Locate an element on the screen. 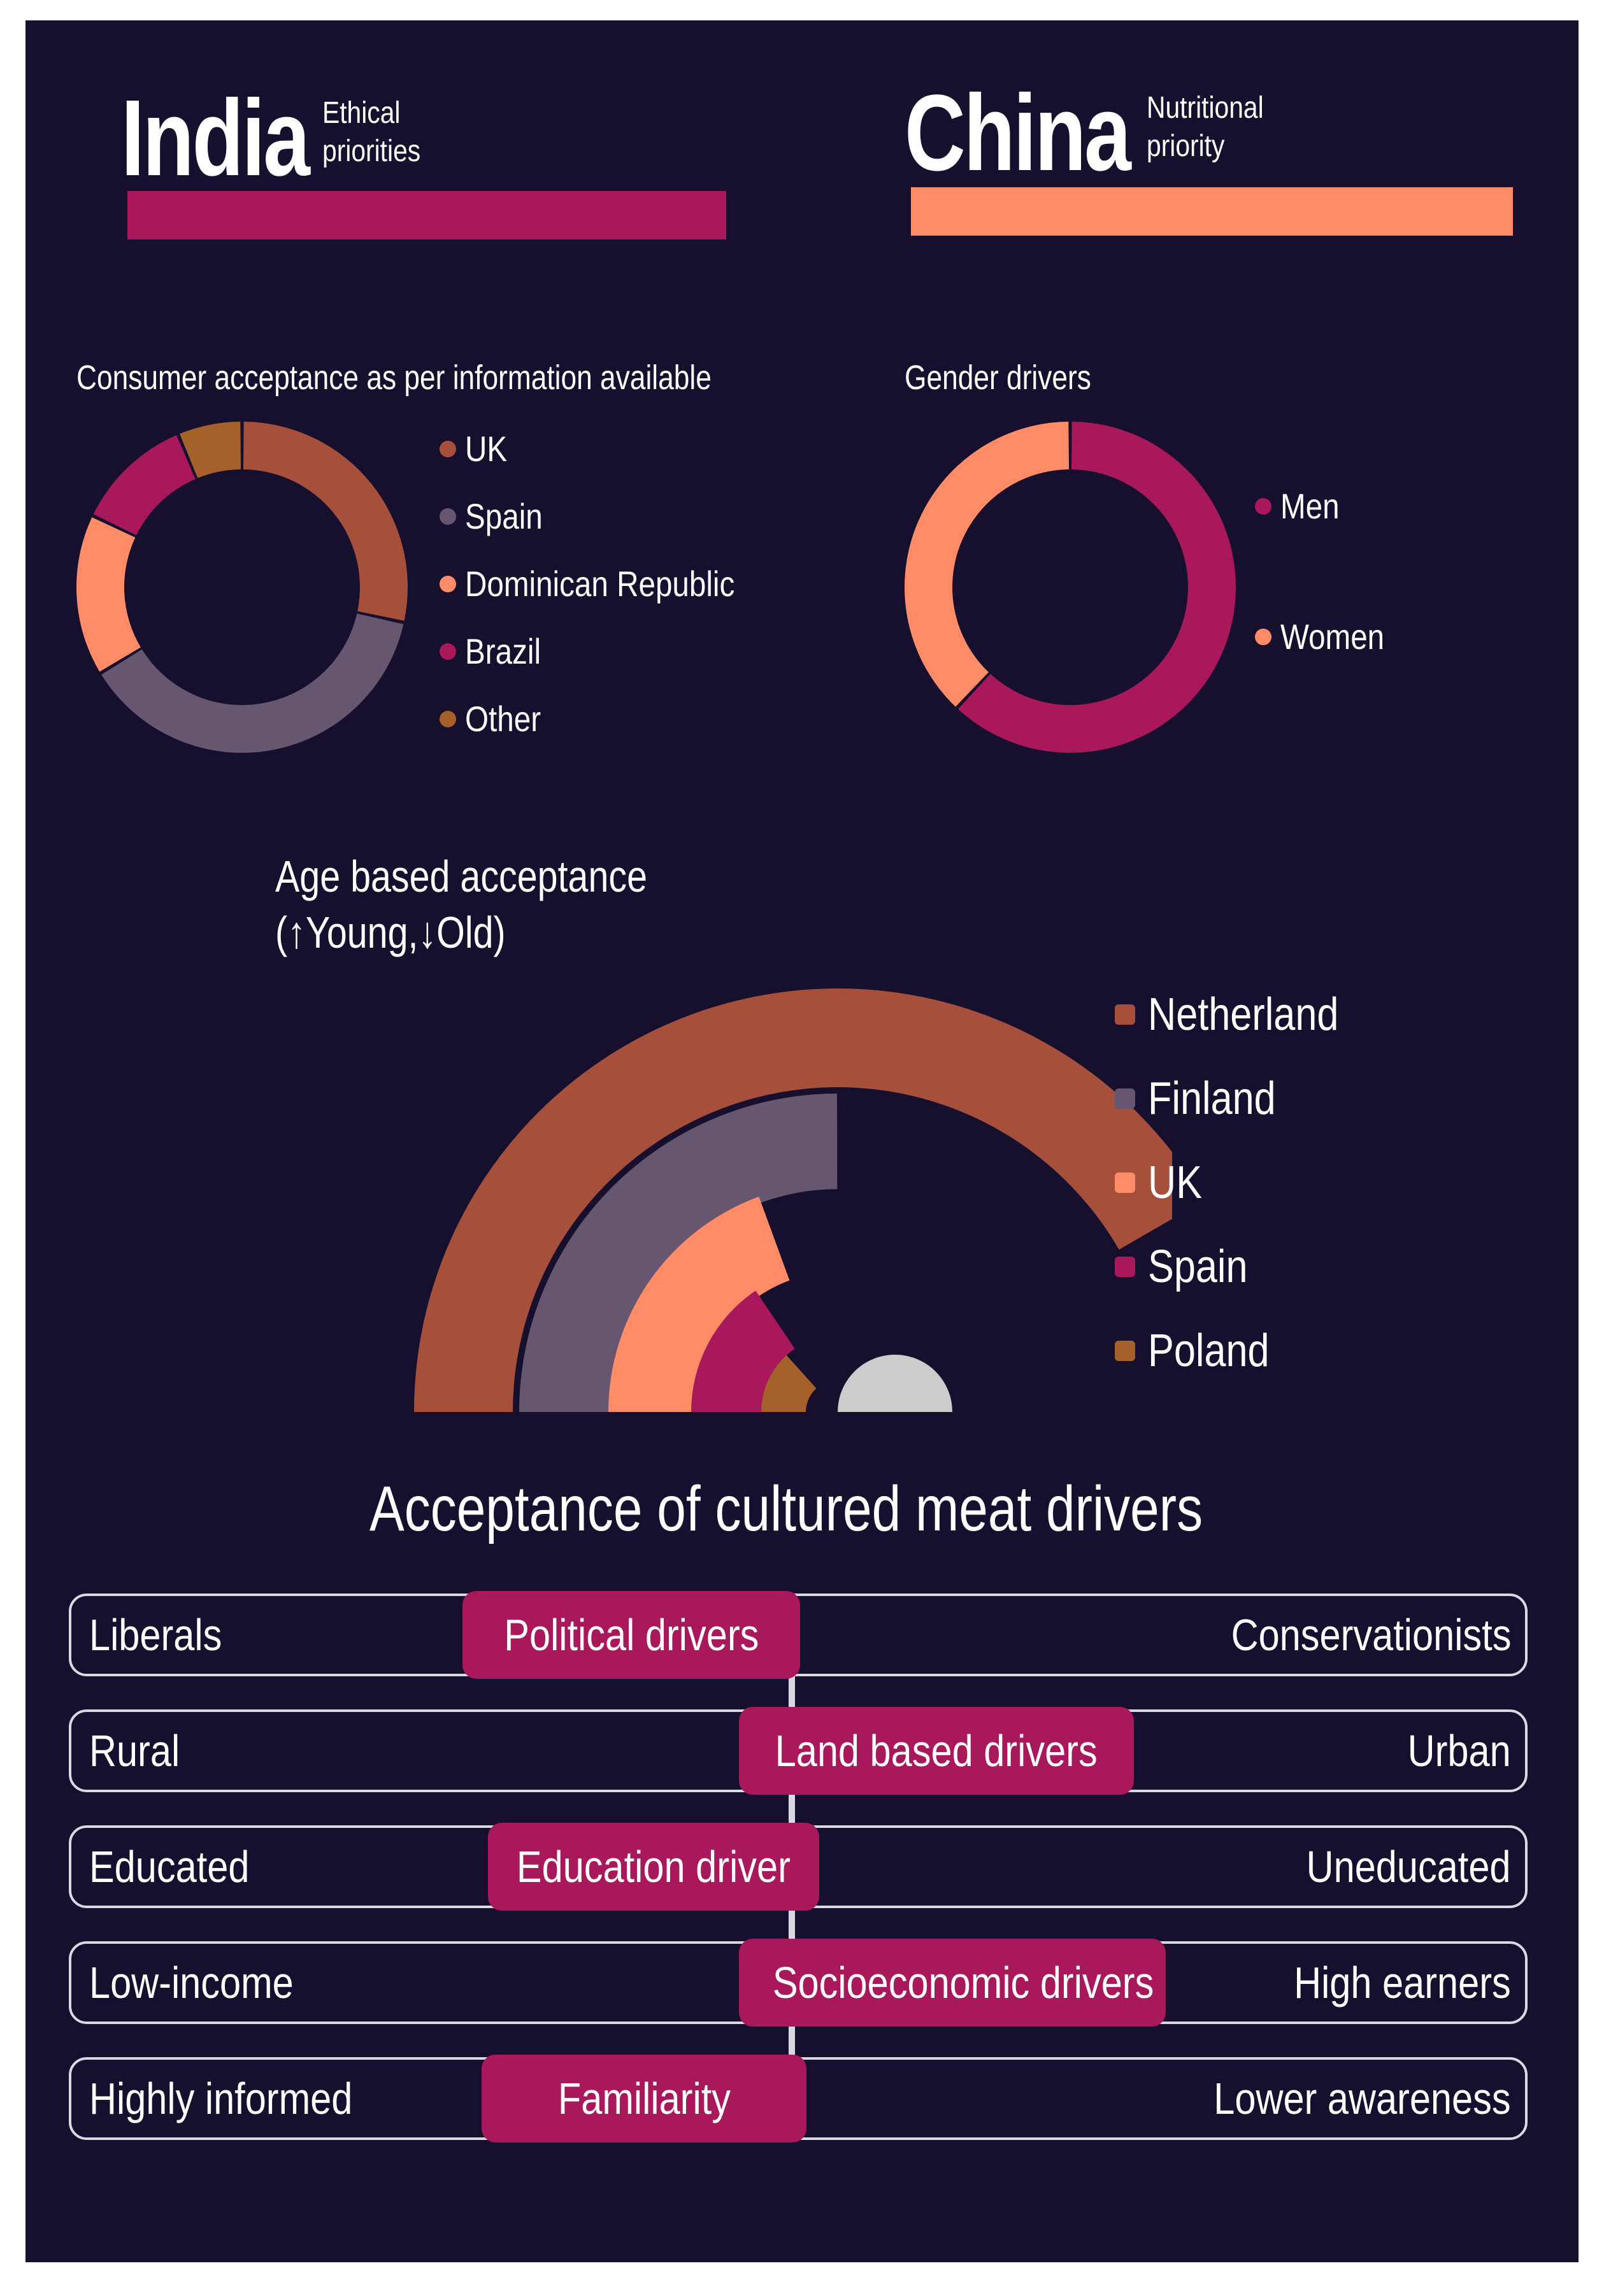  donut-slice-brazil is located at coordinates (145, 485).